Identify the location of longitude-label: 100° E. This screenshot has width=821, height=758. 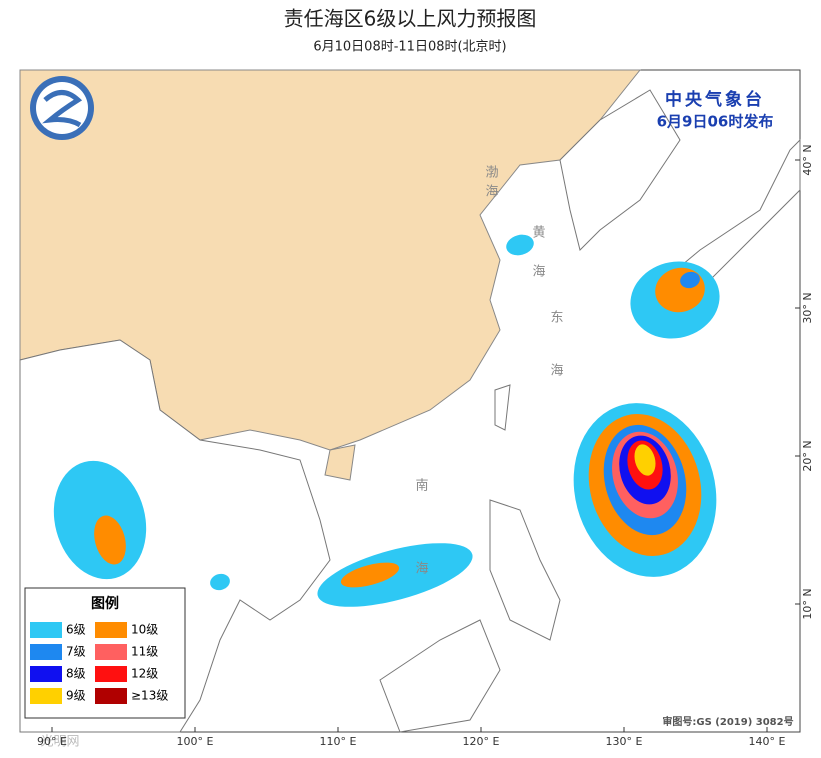
(195, 741).